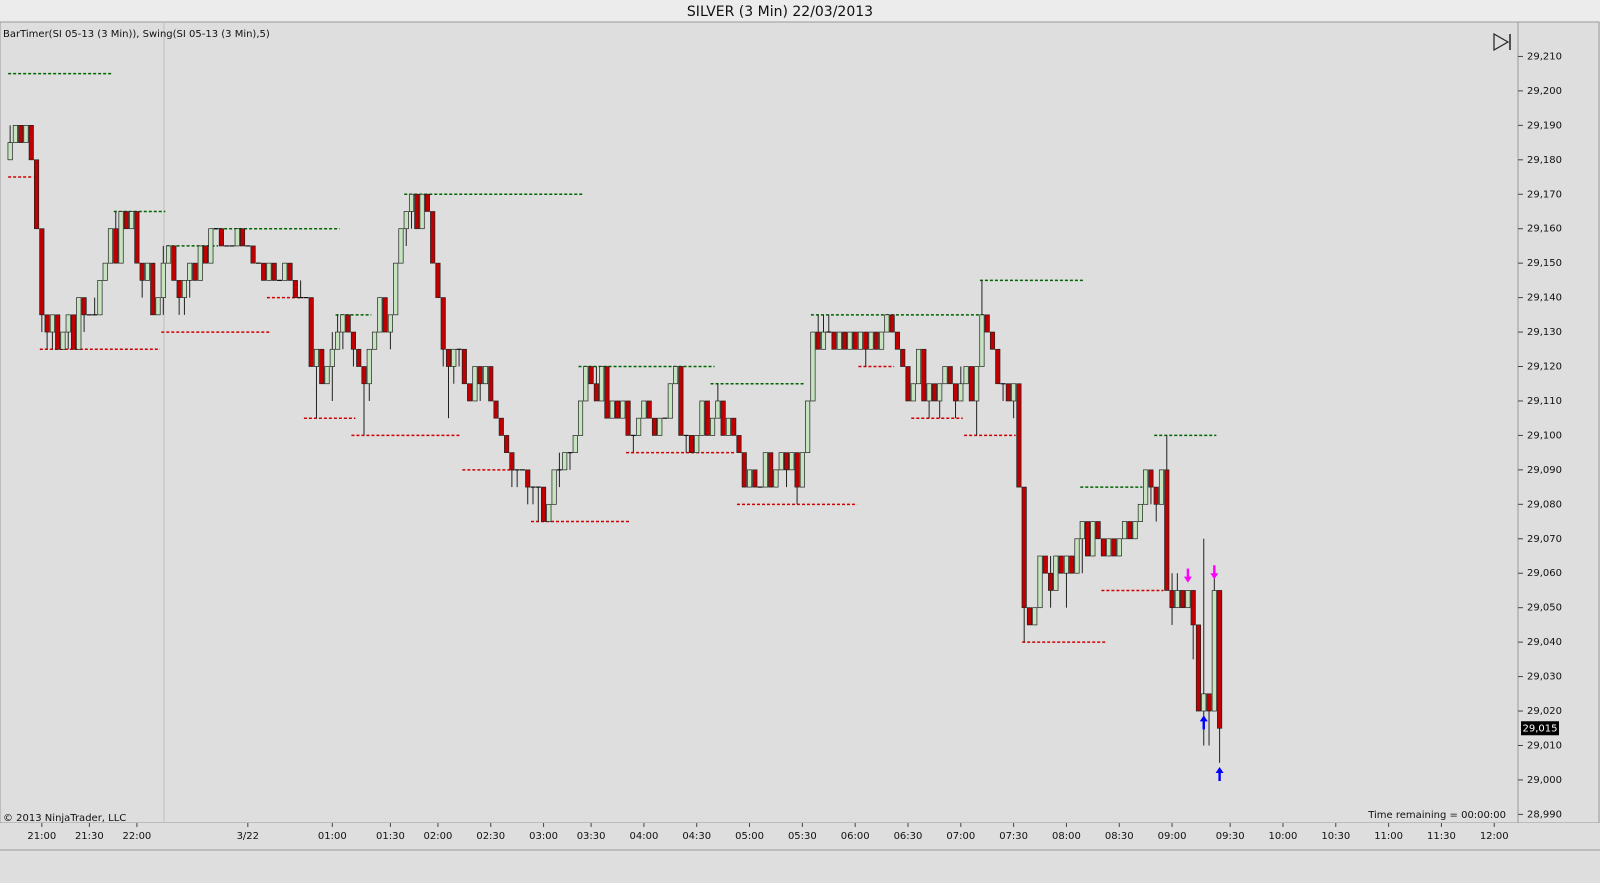 This screenshot has width=1600, height=883. What do you see at coordinates (960, 836) in the screenshot?
I see `x-tick-label: 07:00` at bounding box center [960, 836].